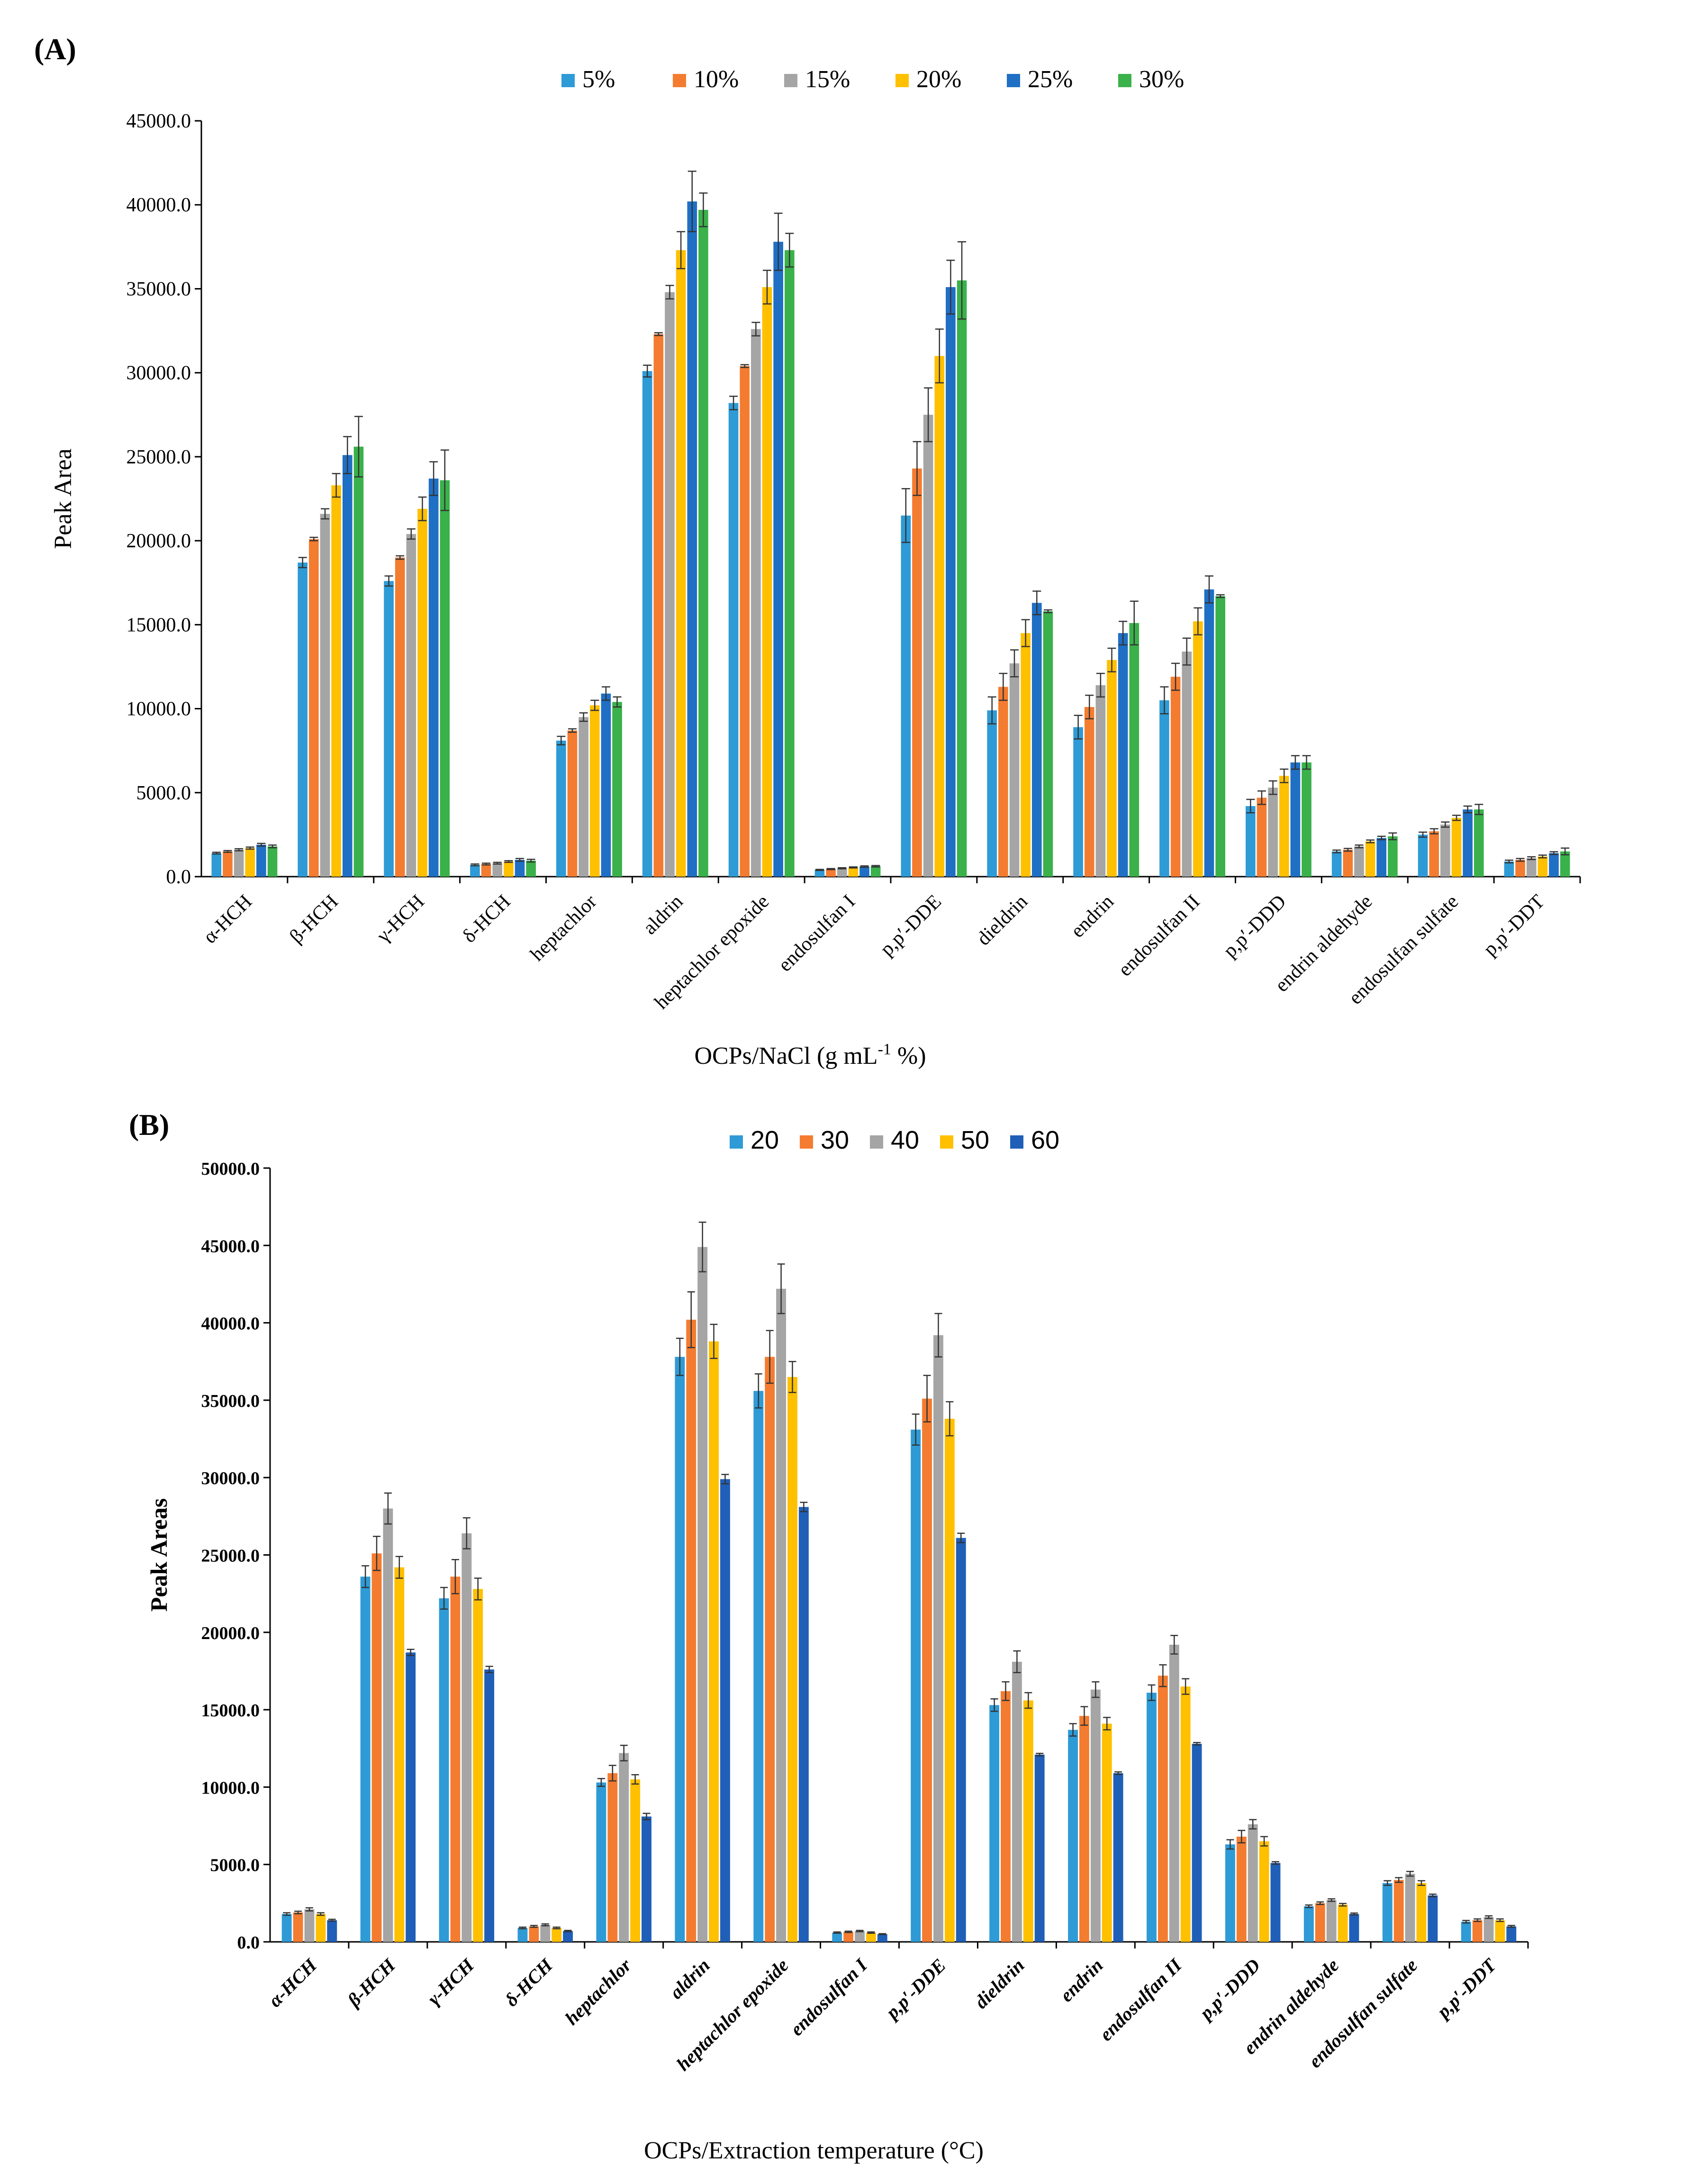  I want to click on bar-5-heptachlor-epoxide, so click(733, 640).